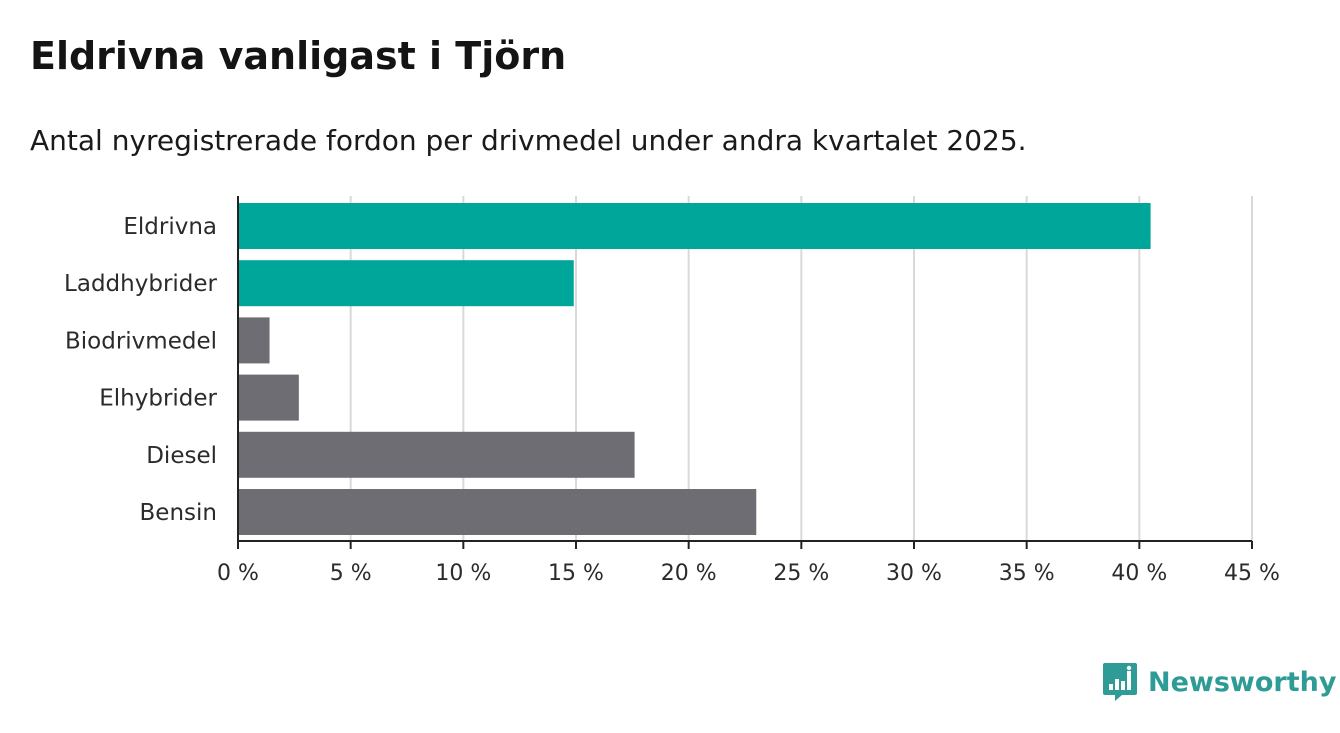  Describe the element at coordinates (141, 341) in the screenshot. I see `category-label: Biodrivmedel` at that location.